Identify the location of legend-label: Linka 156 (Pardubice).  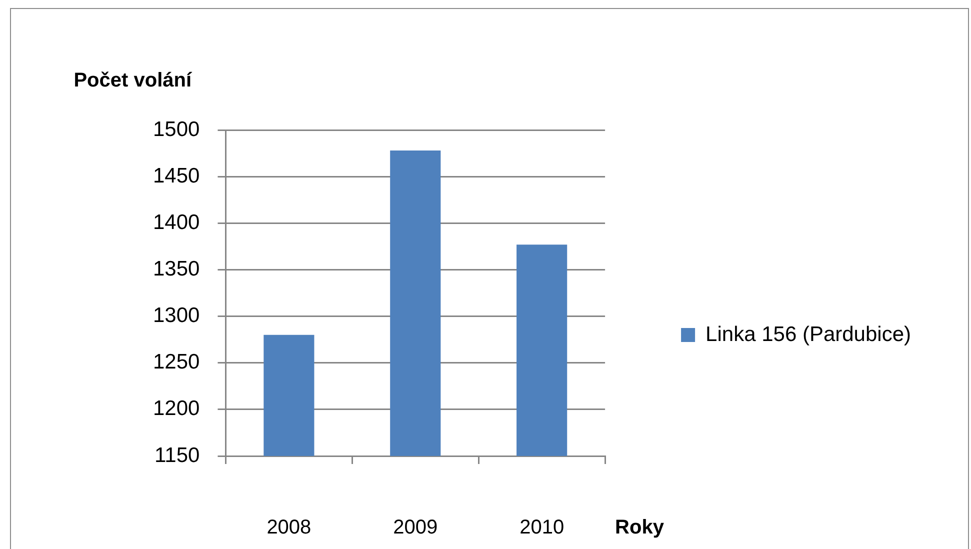
(809, 334).